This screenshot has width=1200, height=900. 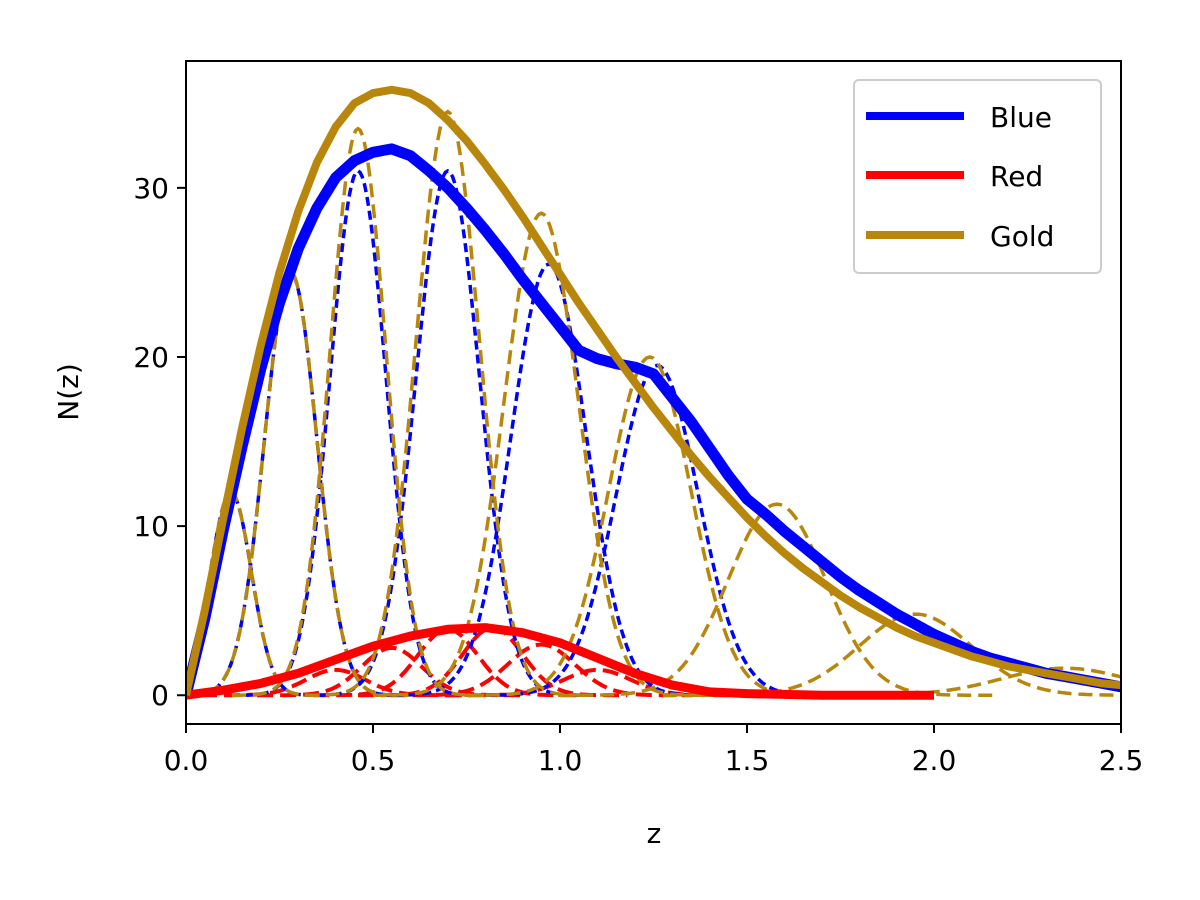 I want to click on legend: Blue Red Gold, so click(x=977, y=176).